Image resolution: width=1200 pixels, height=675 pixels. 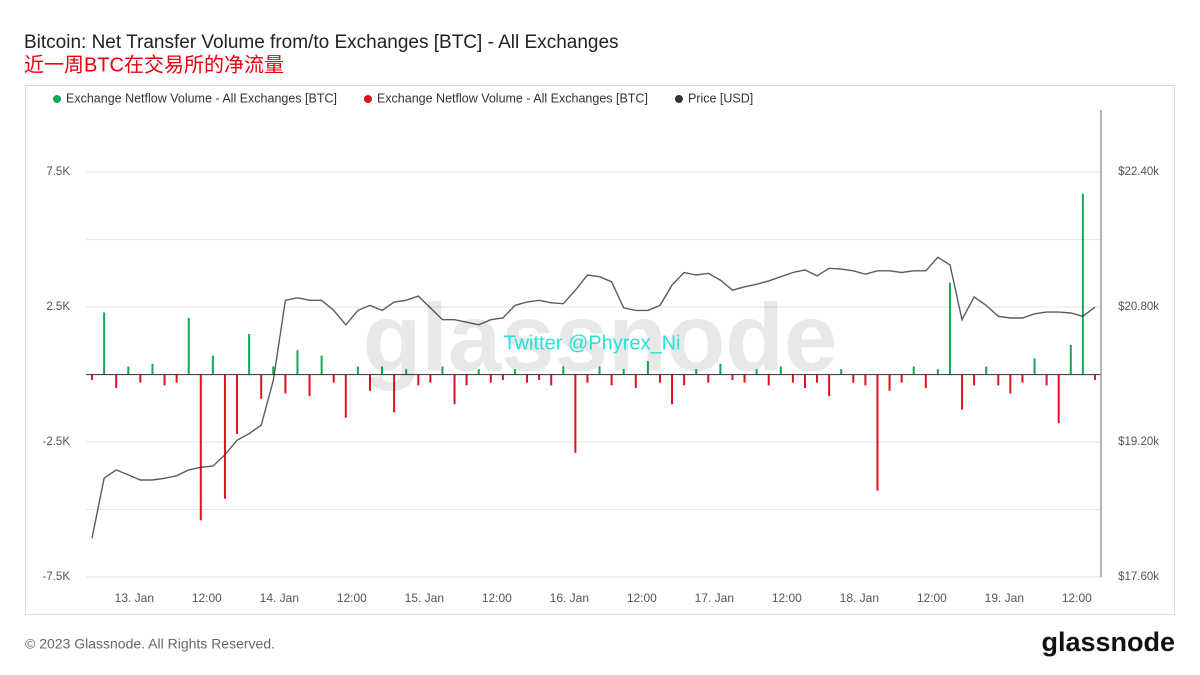 I want to click on watermark: glassnode, so click(x=600, y=337).